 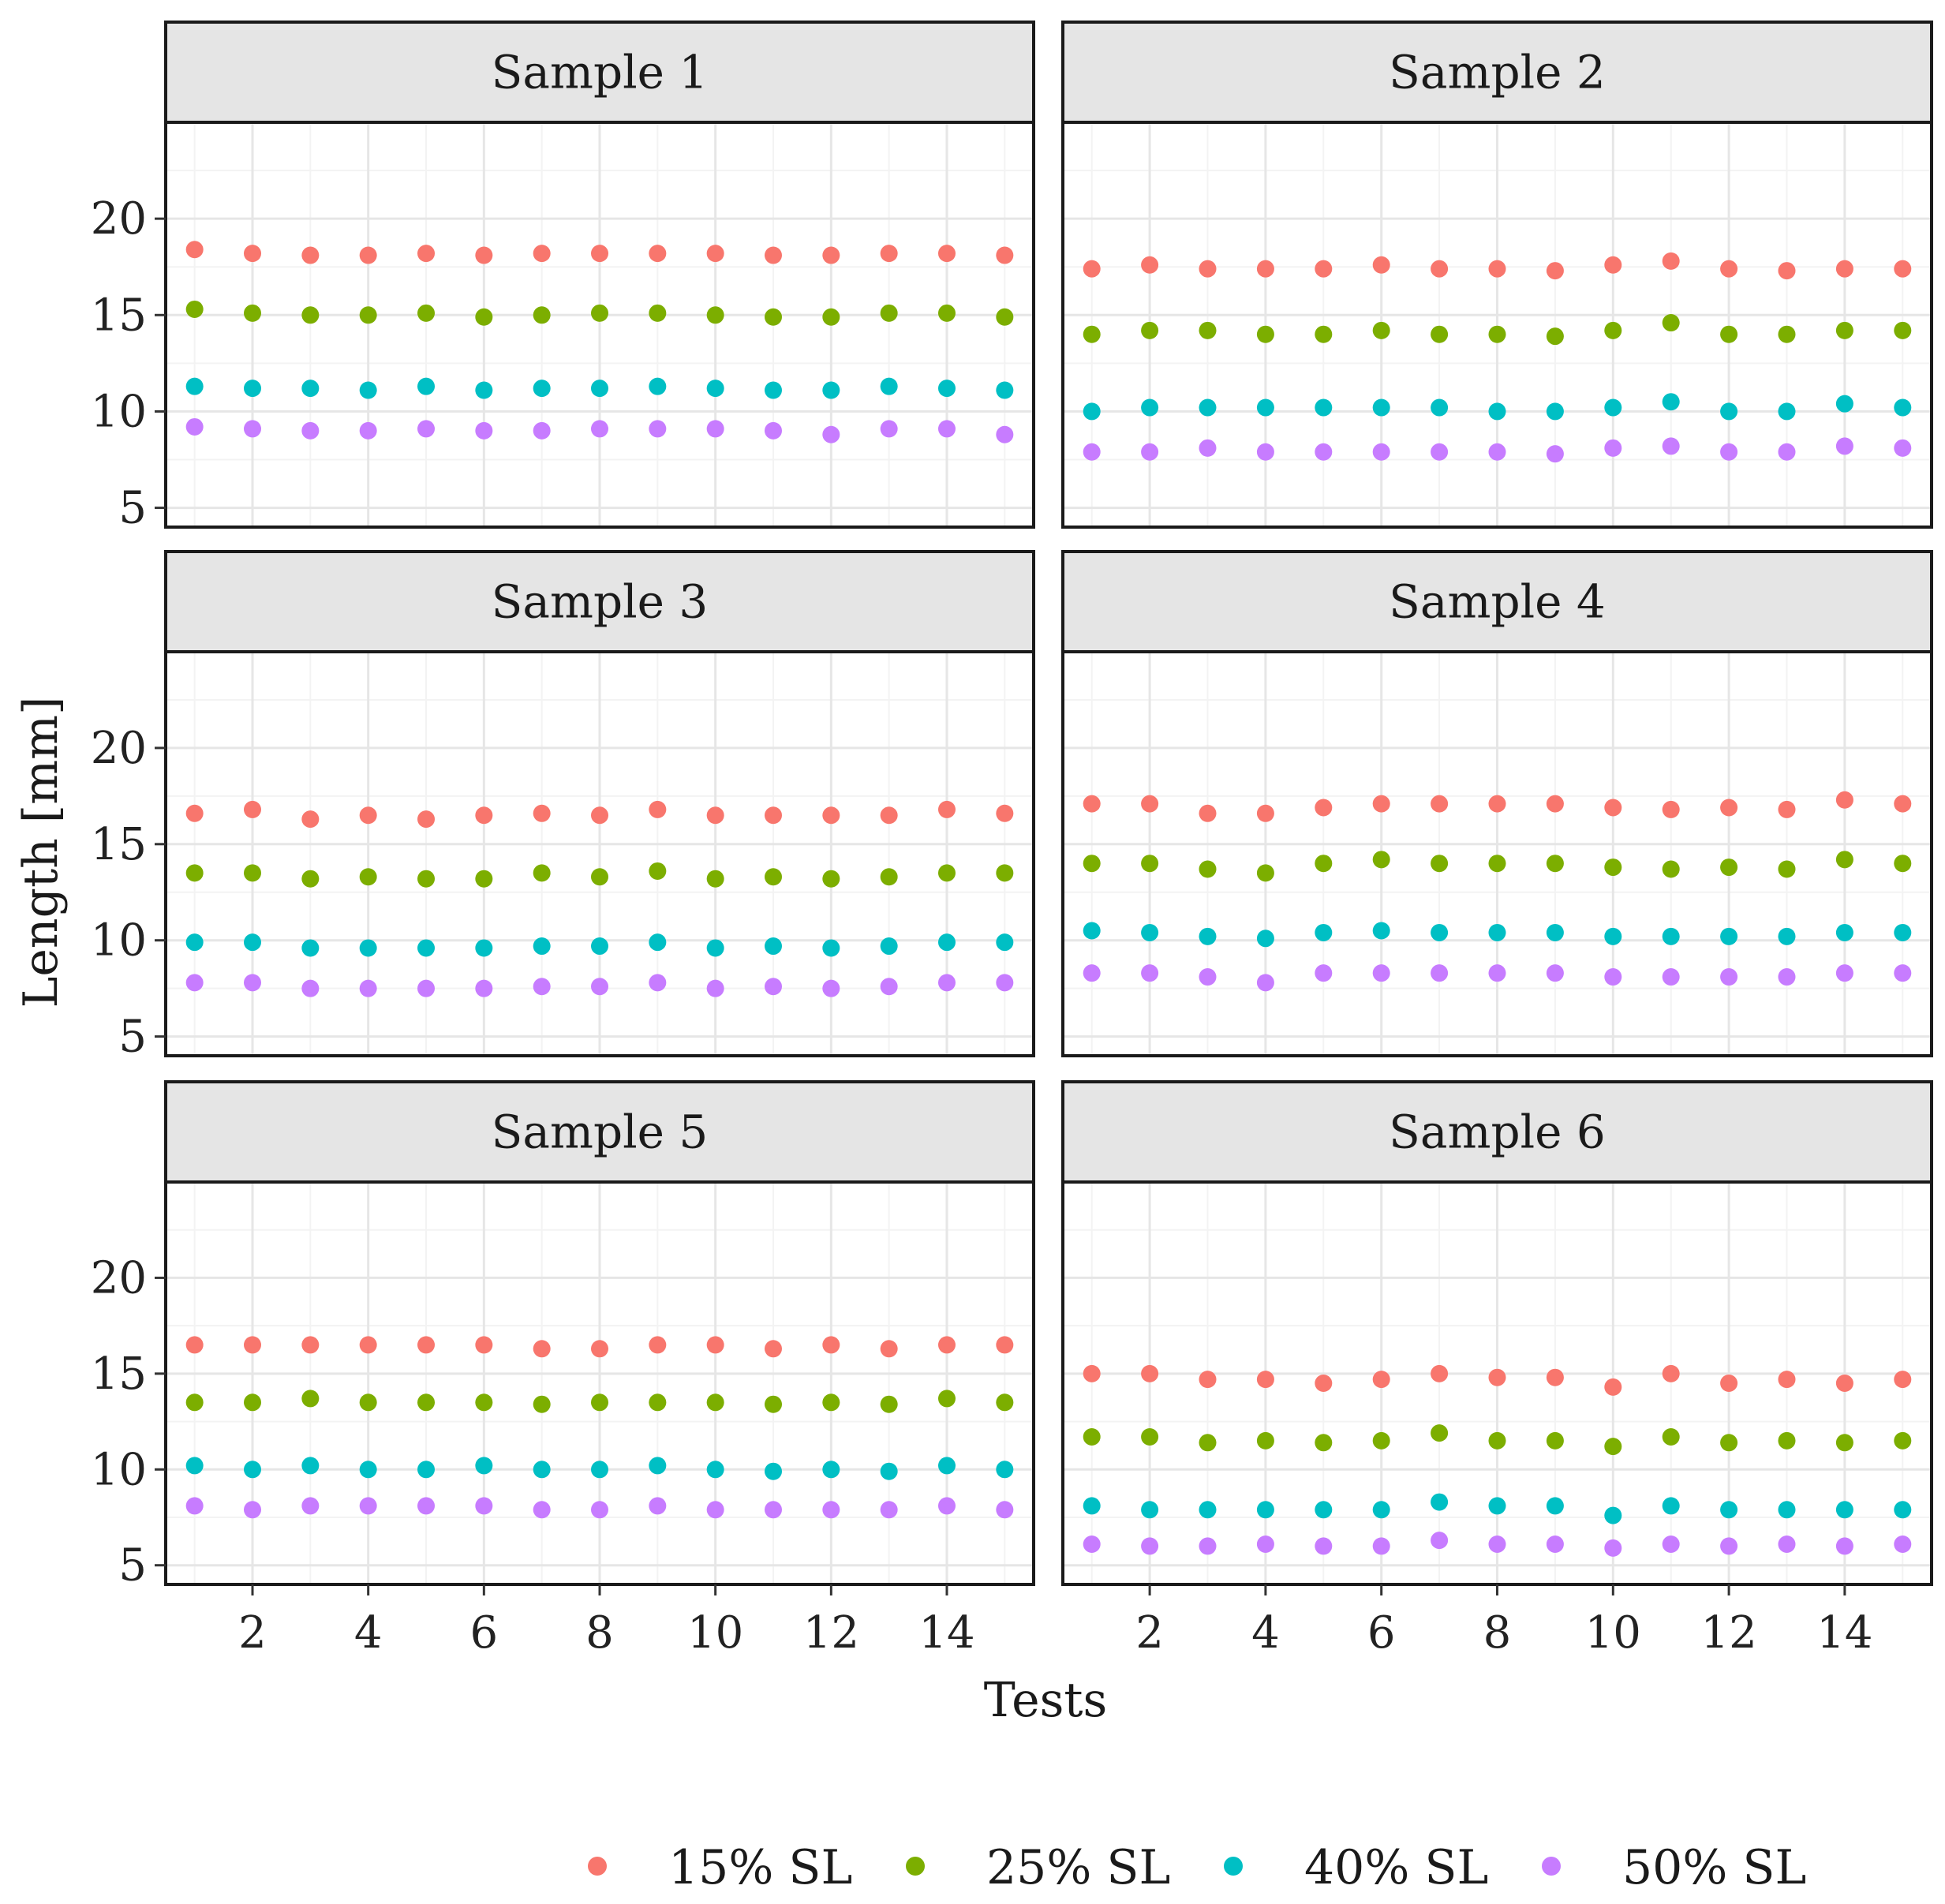 I want to click on legend-item: 40% SL, so click(x=1356, y=1867).